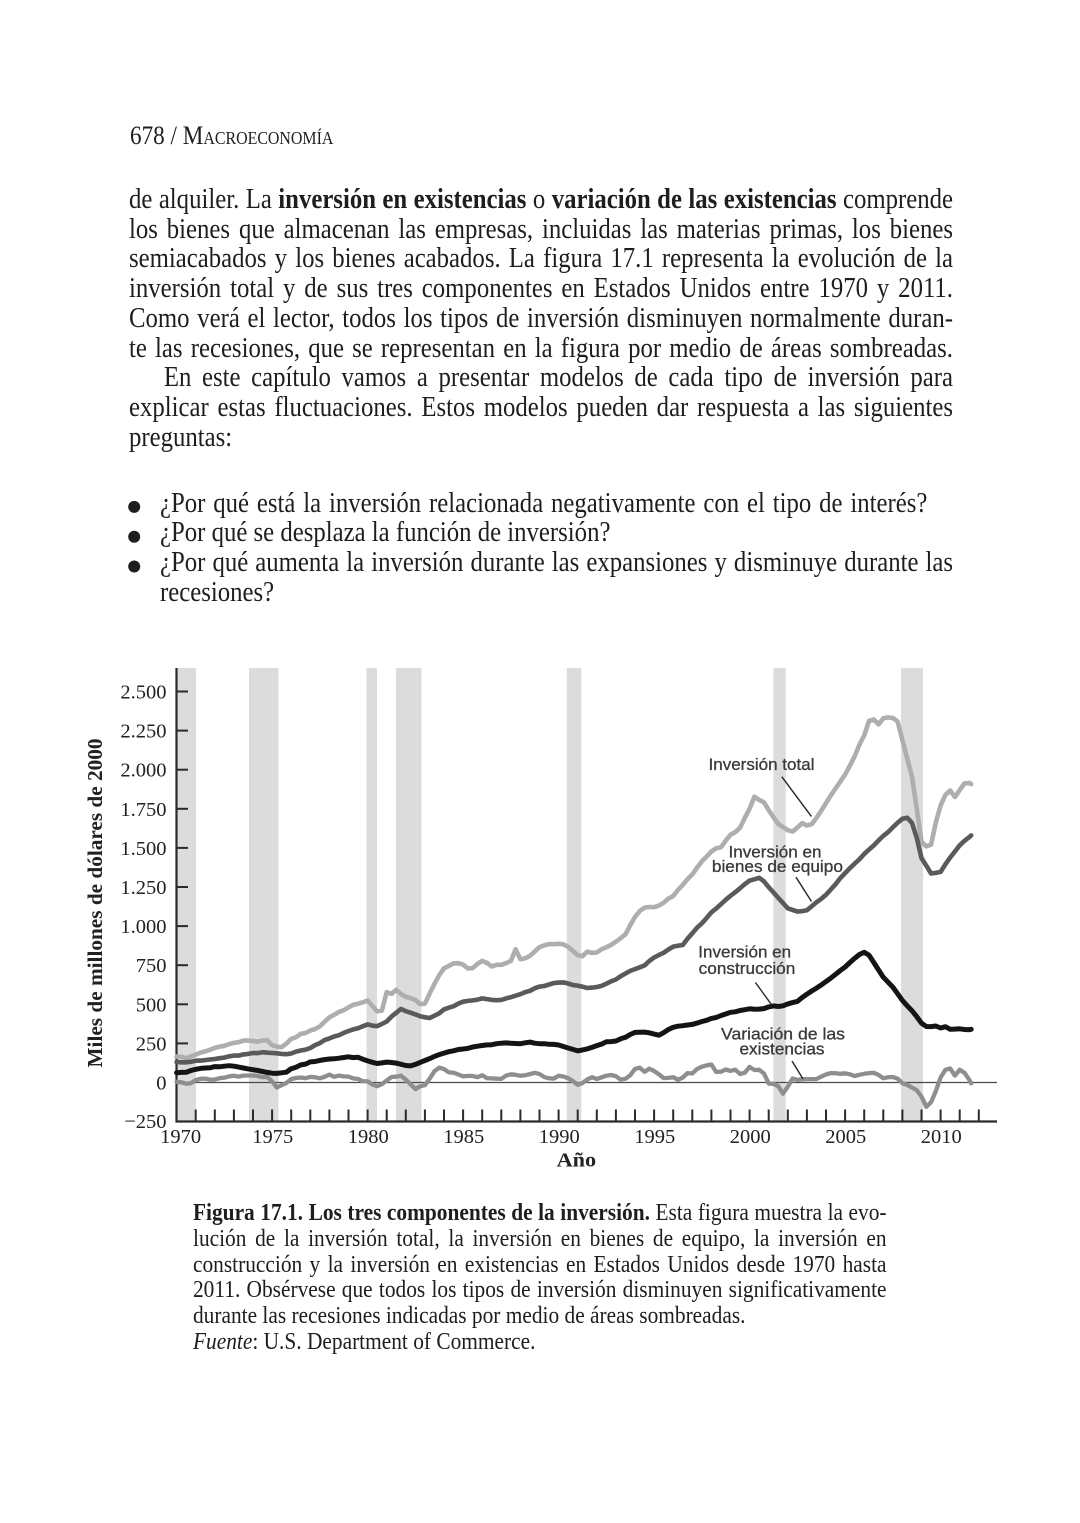 This screenshot has width=1080, height=1523. Describe the element at coordinates (777, 867) in the screenshot. I see `svg-text: bienes de equipo` at that location.